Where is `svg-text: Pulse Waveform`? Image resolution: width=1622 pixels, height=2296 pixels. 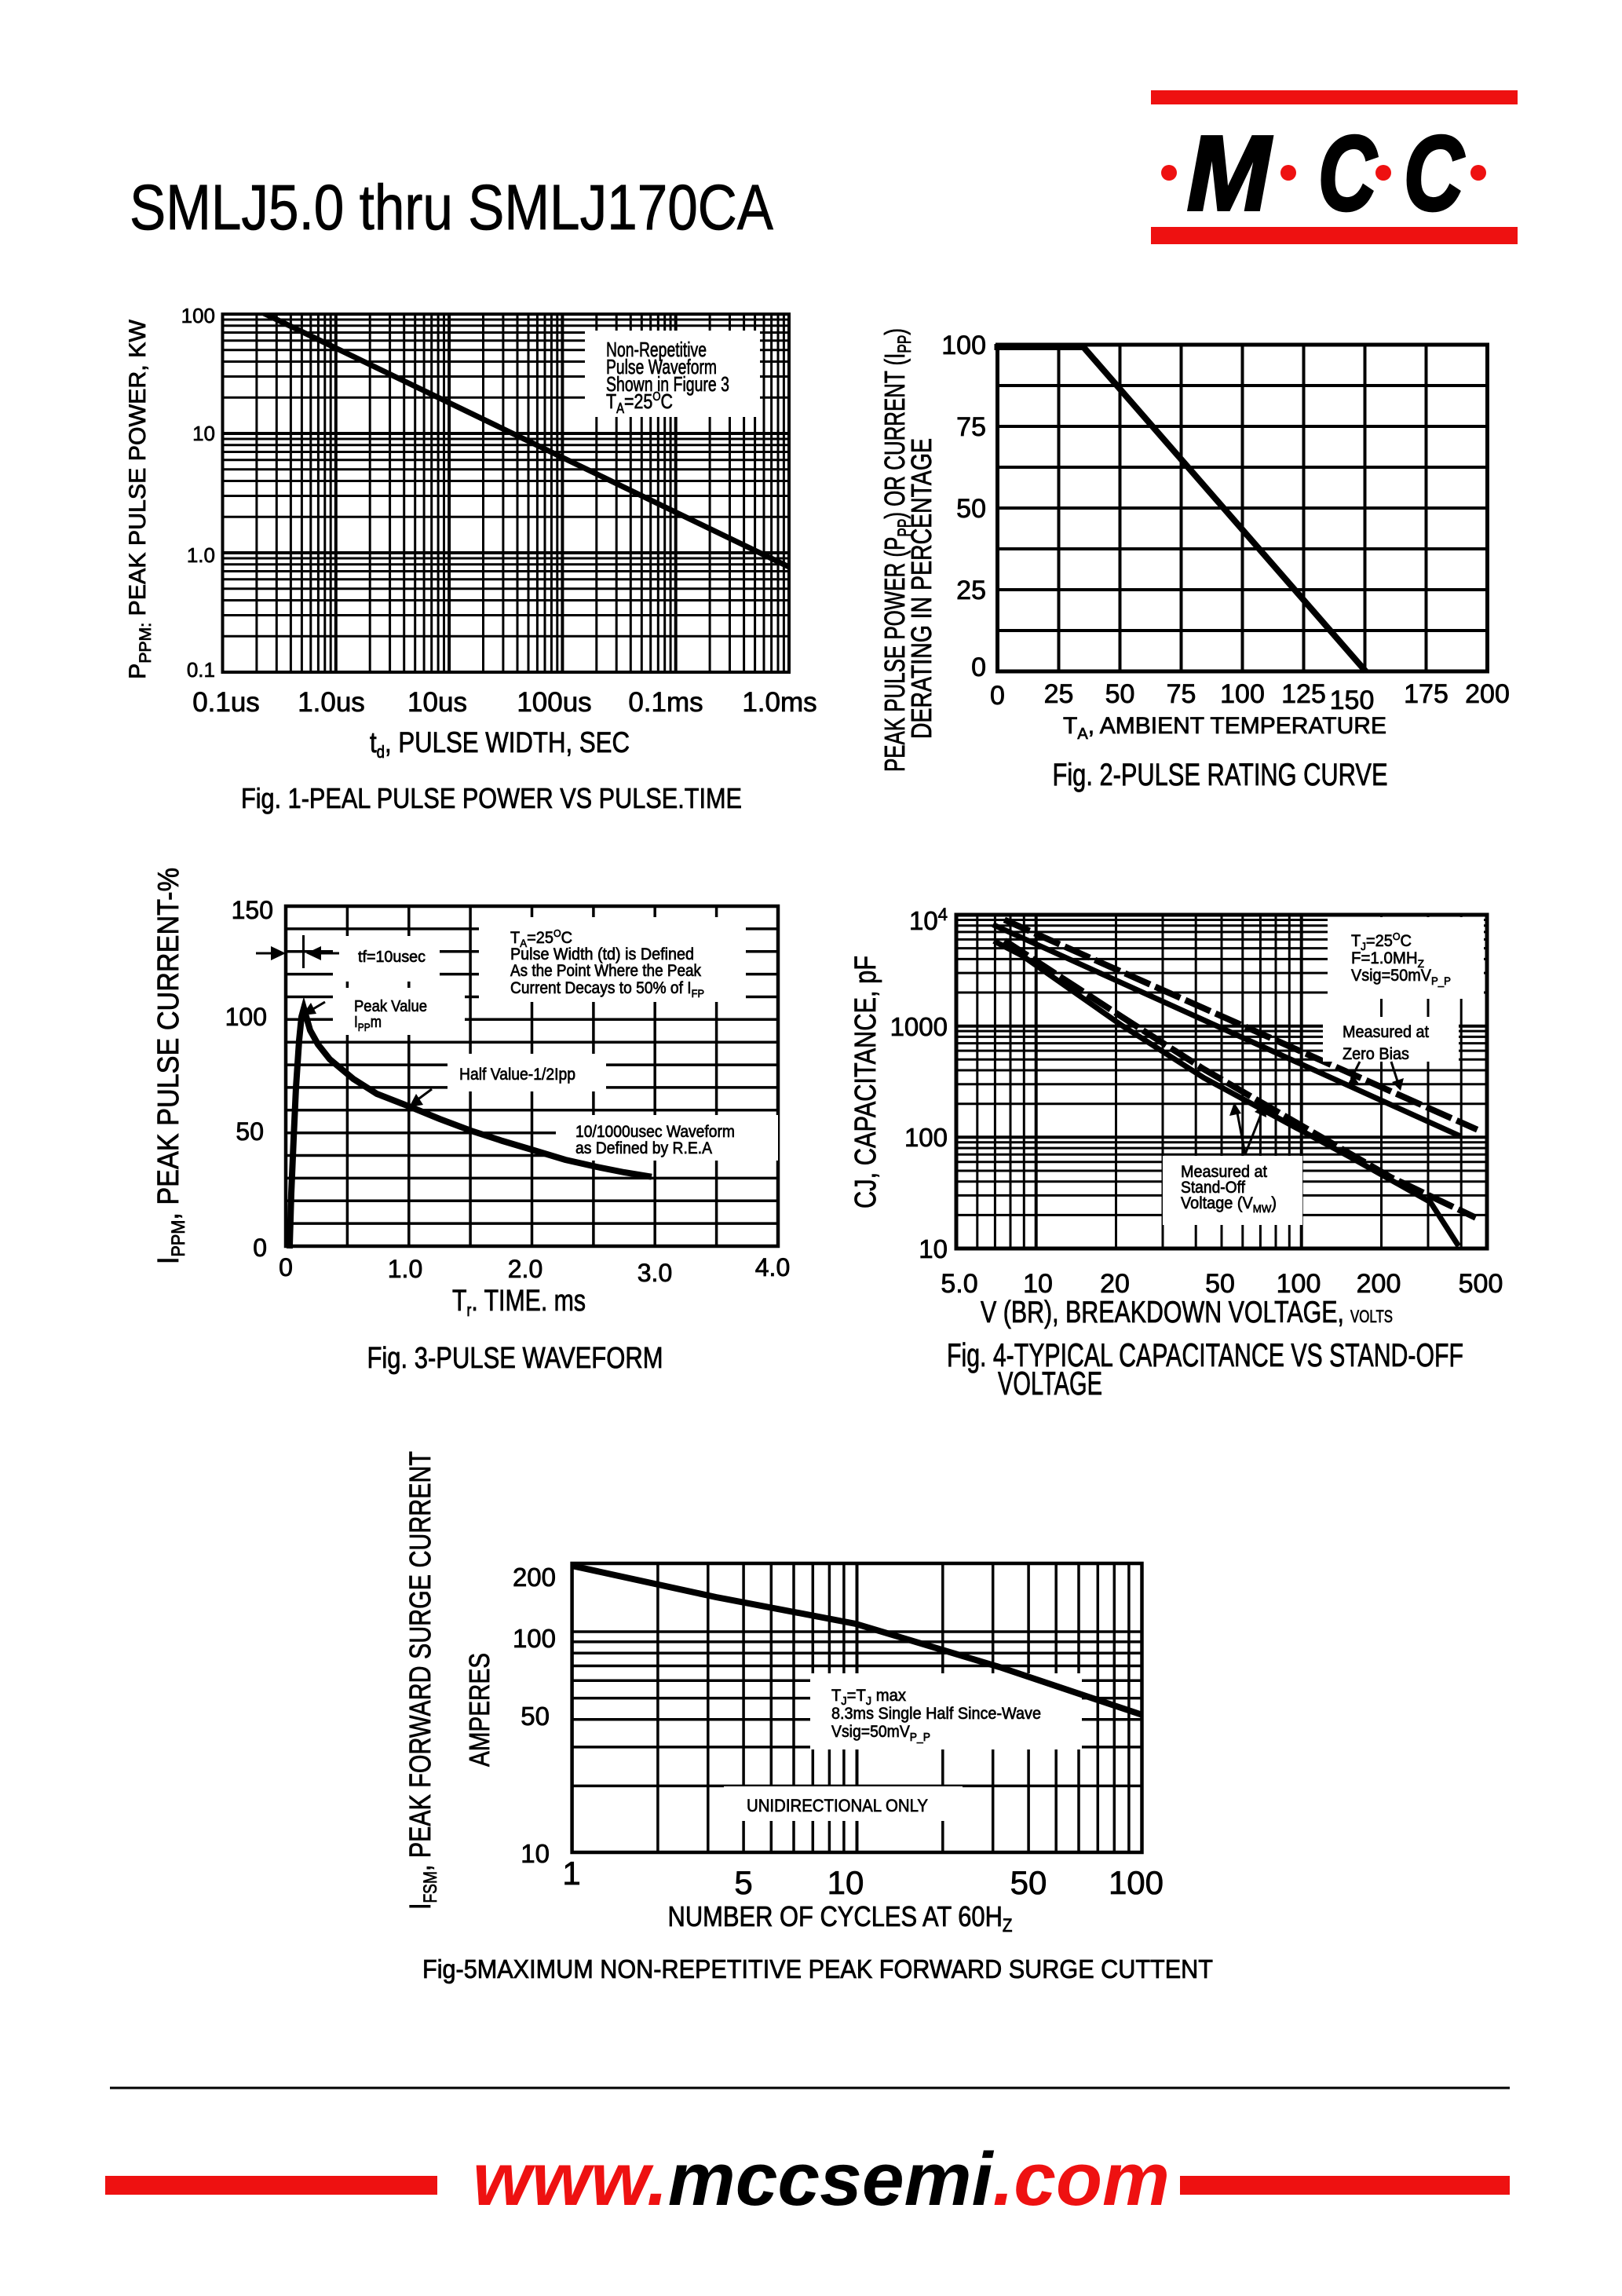 svg-text: Pulse Waveform is located at coordinates (661, 367).